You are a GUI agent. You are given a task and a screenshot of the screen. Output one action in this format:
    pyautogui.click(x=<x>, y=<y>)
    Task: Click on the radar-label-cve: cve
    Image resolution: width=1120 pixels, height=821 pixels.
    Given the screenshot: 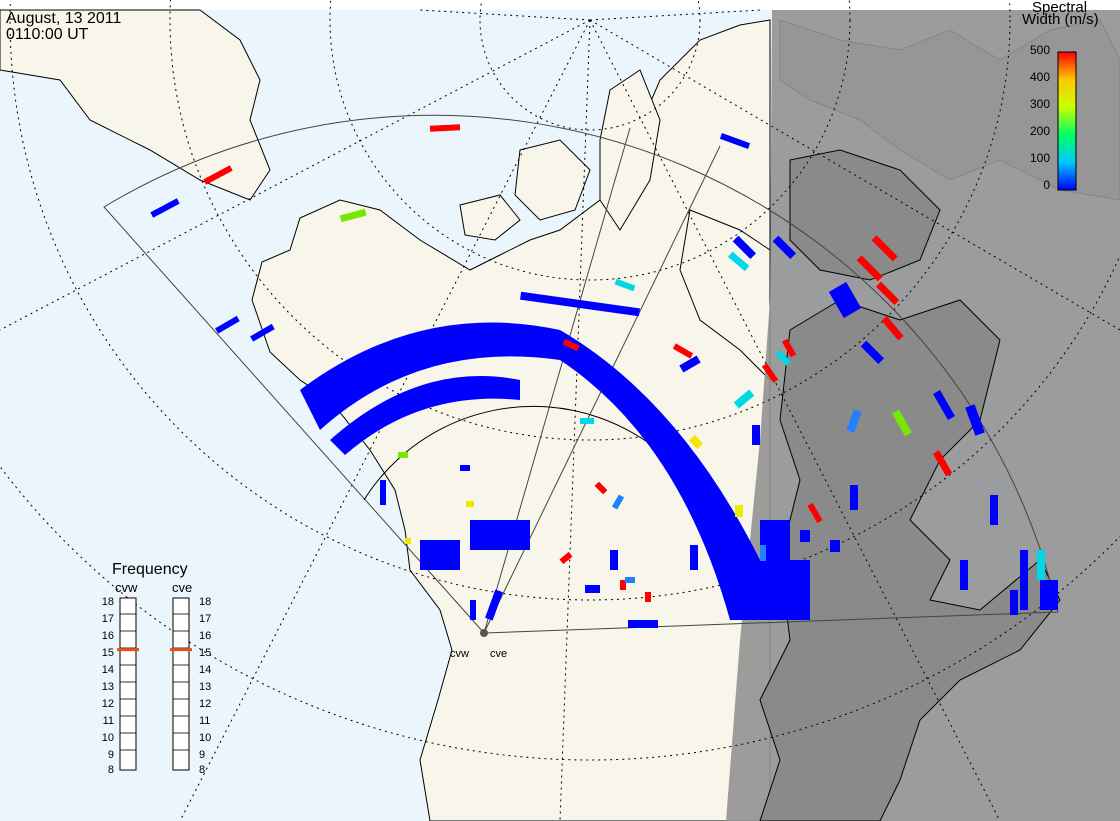 What is the action you would take?
    pyautogui.click(x=499, y=654)
    